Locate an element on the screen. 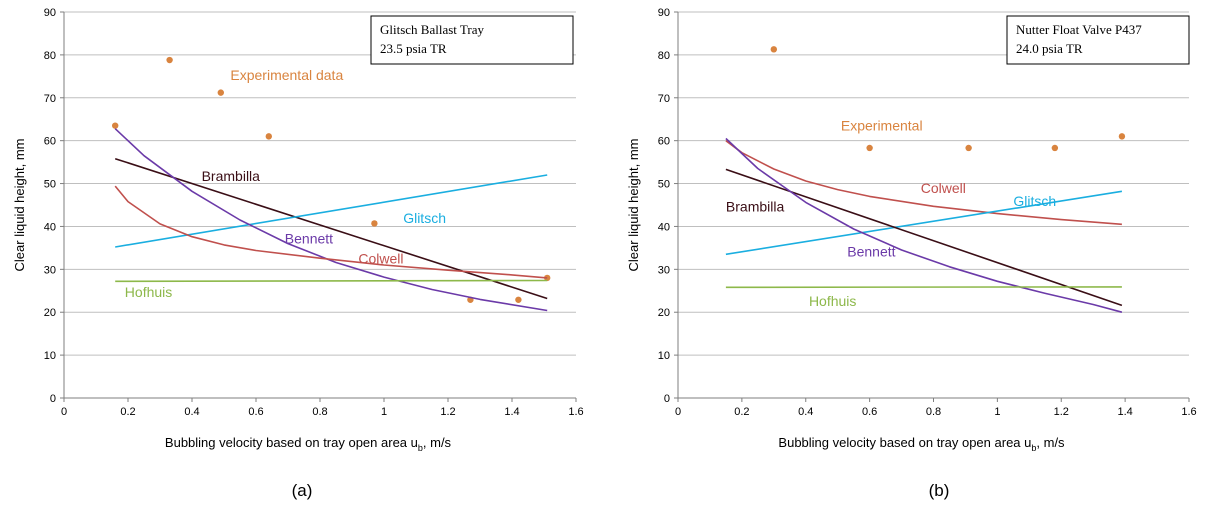 The width and height of the screenshot is (1209, 522). series-label-experimental: Experimental is located at coordinates (882, 125).